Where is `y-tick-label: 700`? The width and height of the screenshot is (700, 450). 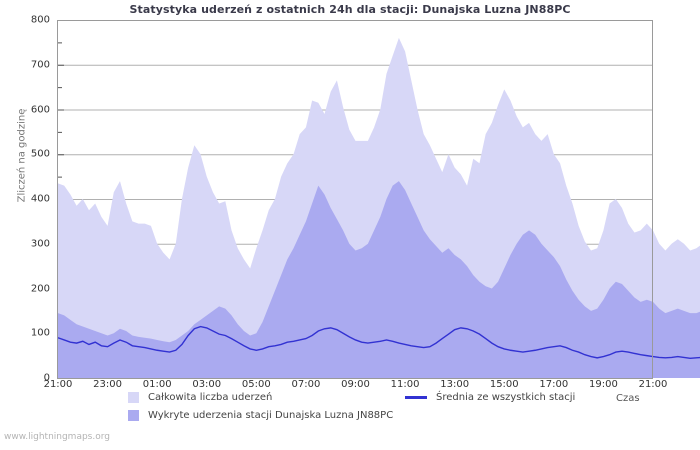
y-tick-label: 700 is located at coordinates (40, 65).